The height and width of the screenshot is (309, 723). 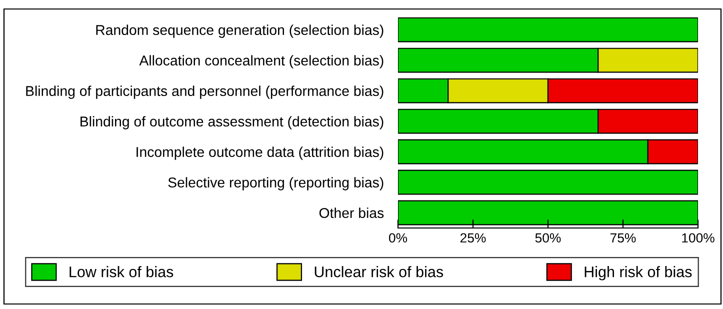 What do you see at coordinates (548, 238) in the screenshot?
I see `x-tick-label: 50%` at bounding box center [548, 238].